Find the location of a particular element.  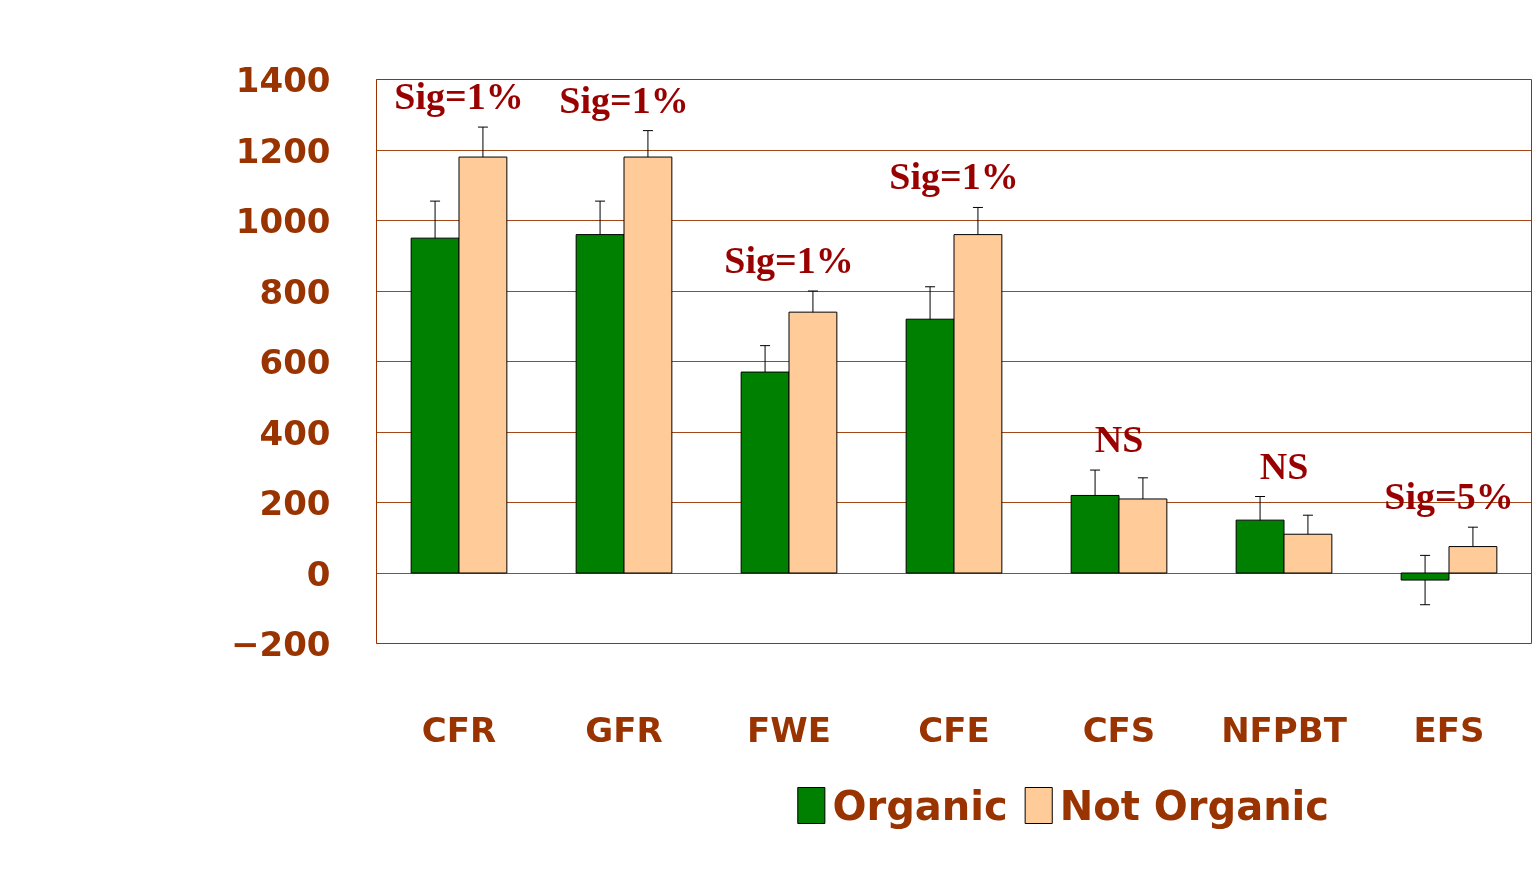

x-tick-label: NFPBT is located at coordinates (1284, 729).